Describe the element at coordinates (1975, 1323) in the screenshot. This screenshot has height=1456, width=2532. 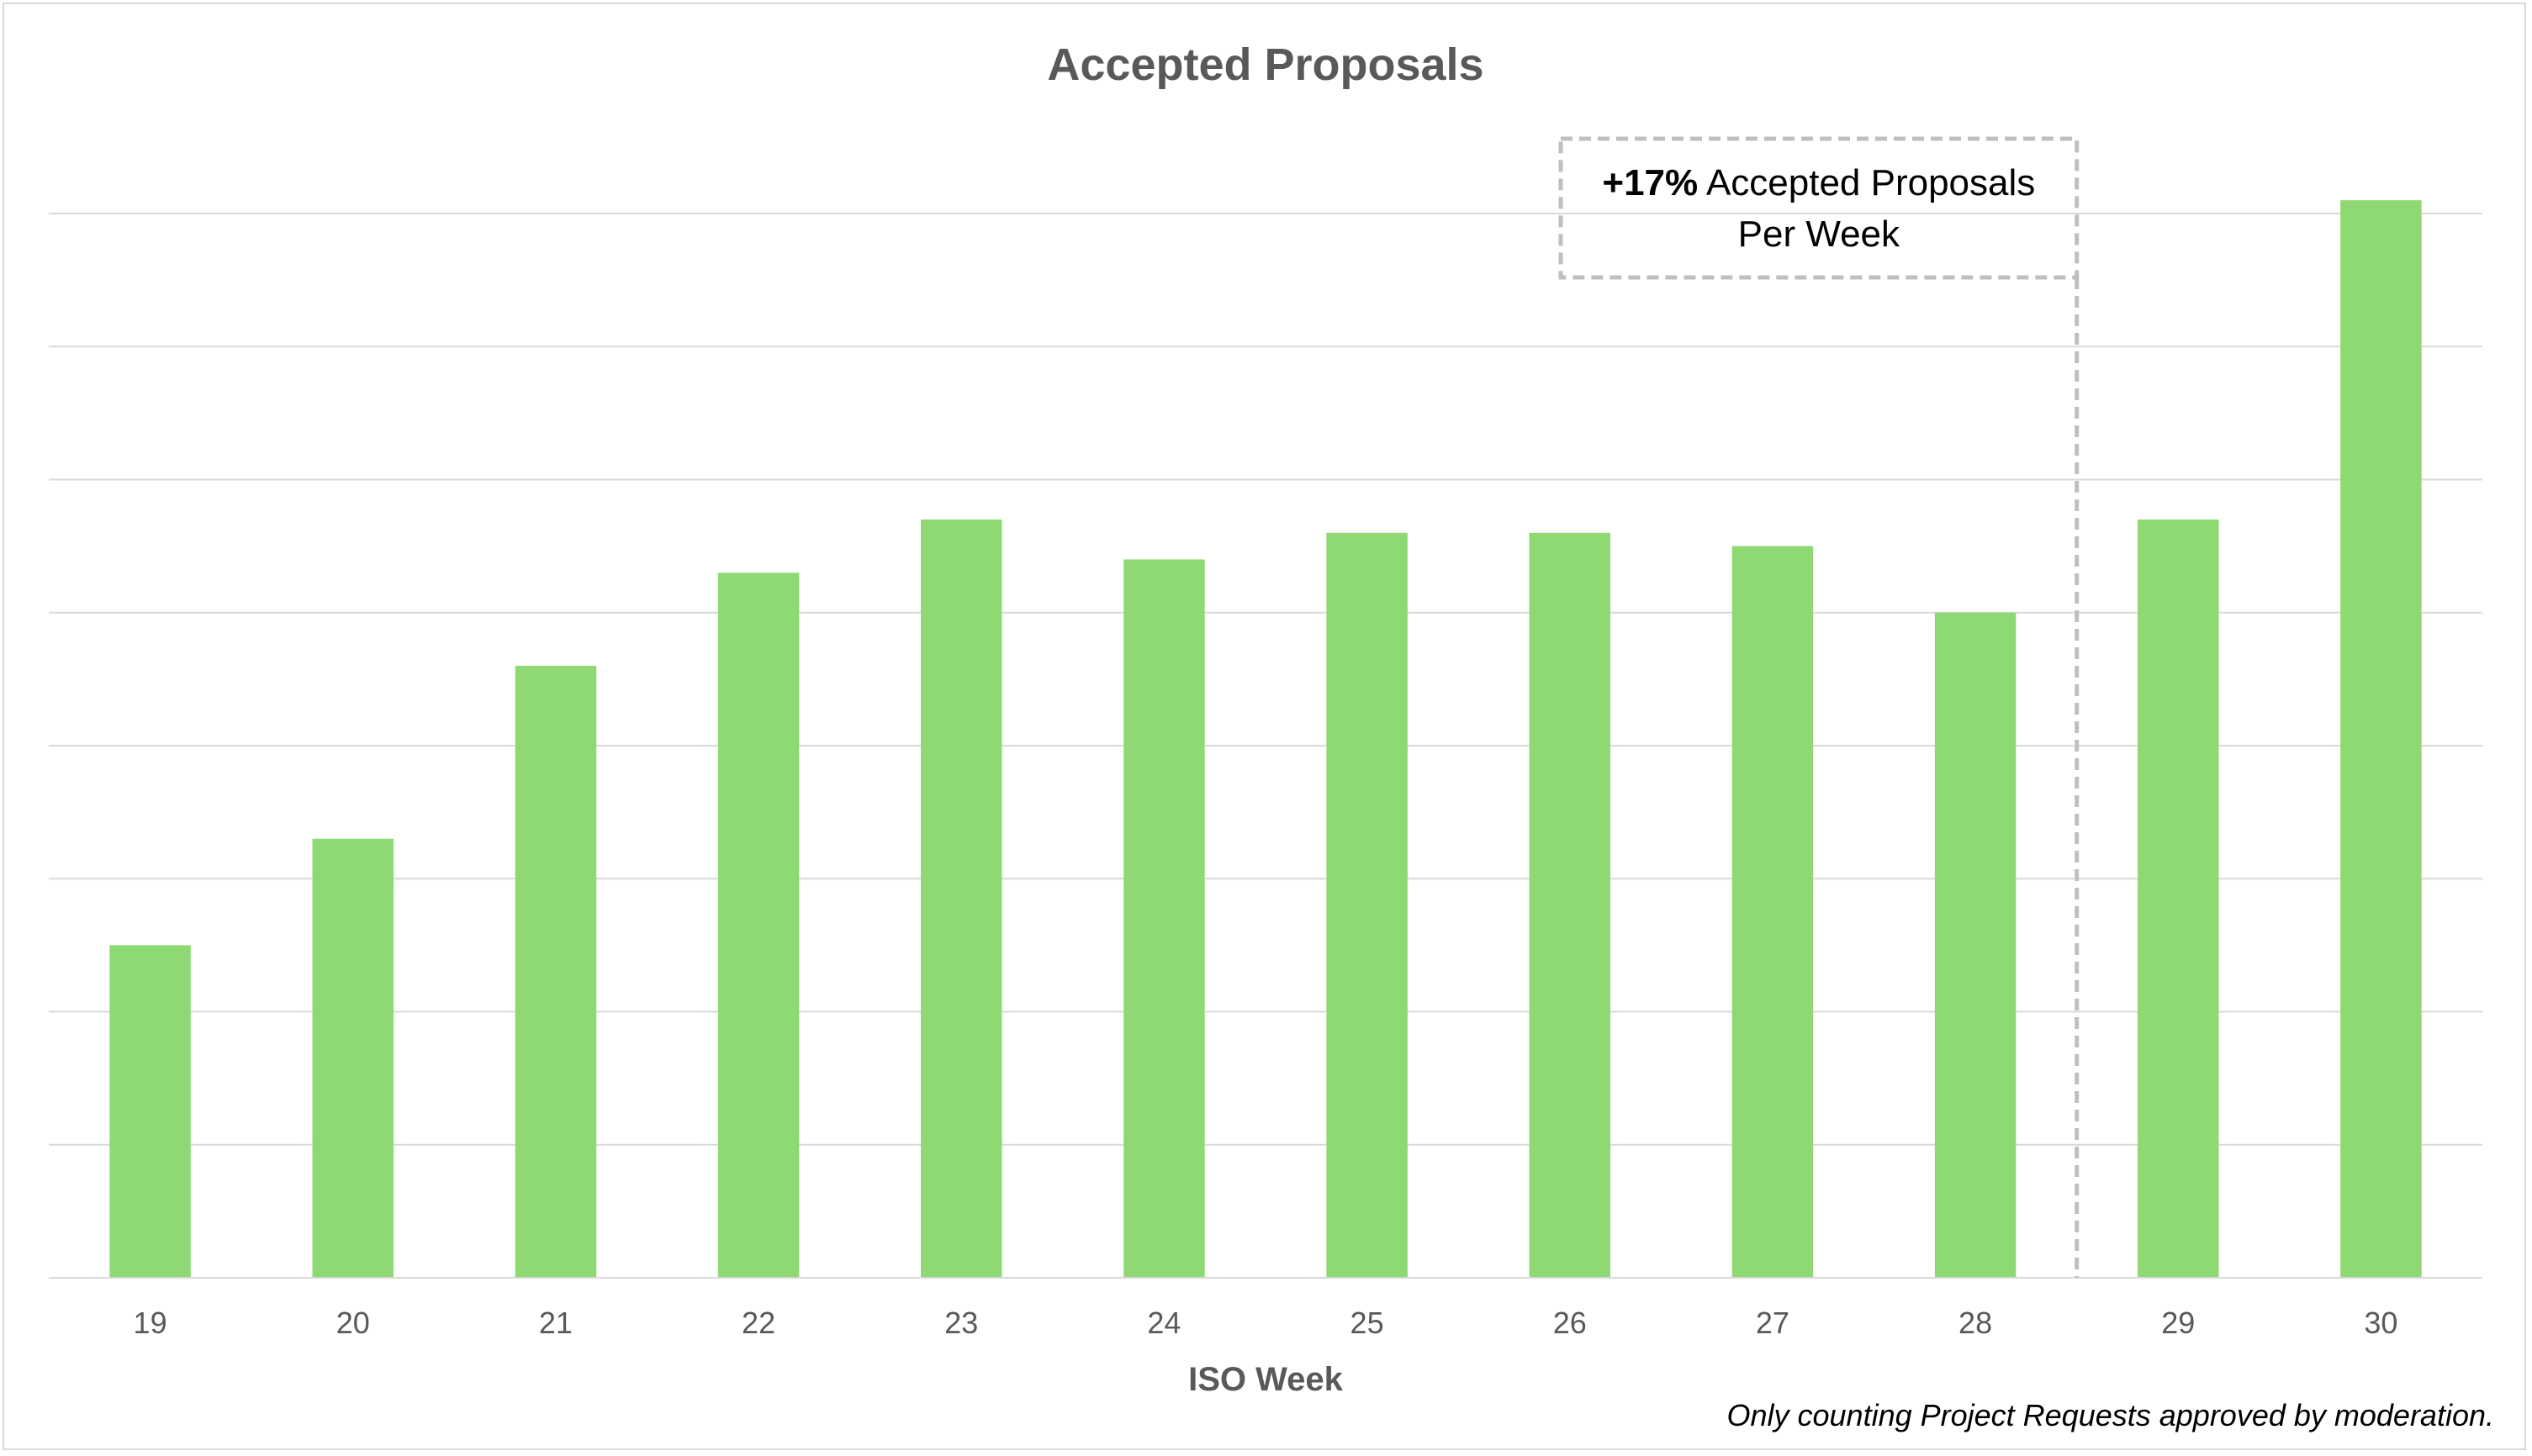
I see `x-tick-label: 28` at that location.